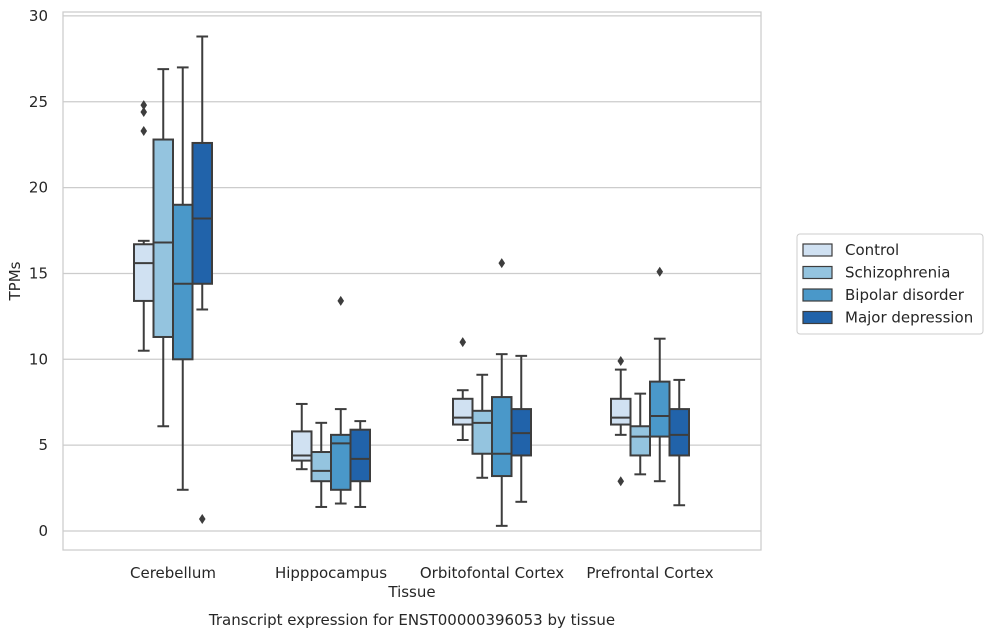 The height and width of the screenshot is (637, 993). Describe the element at coordinates (649, 573) in the screenshot. I see `x-tick-label: Prefrontal Cortex` at that location.